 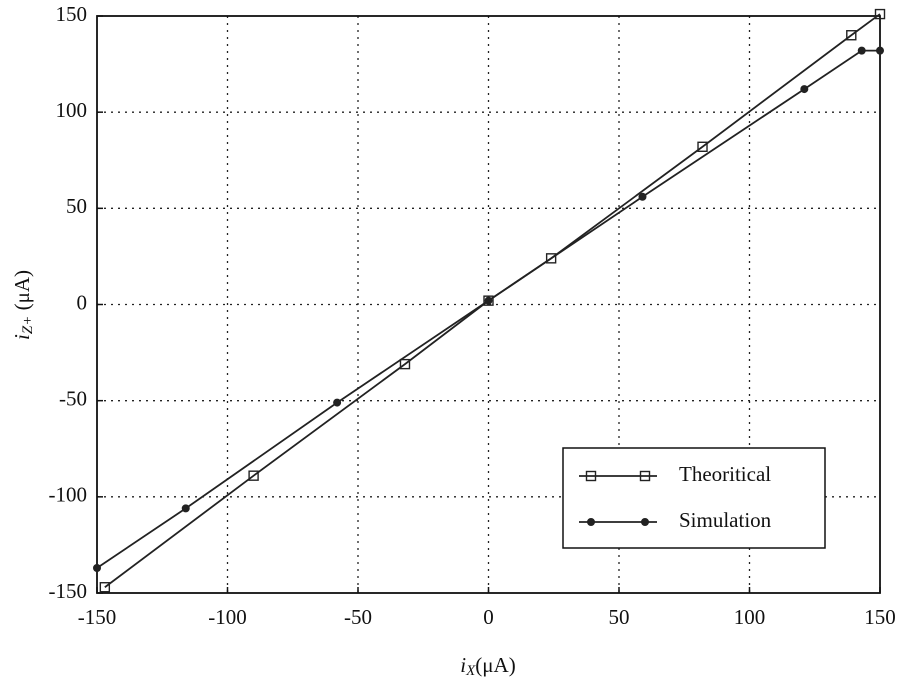 What do you see at coordinates (358, 617) in the screenshot?
I see `x-tick-label: -50` at bounding box center [358, 617].